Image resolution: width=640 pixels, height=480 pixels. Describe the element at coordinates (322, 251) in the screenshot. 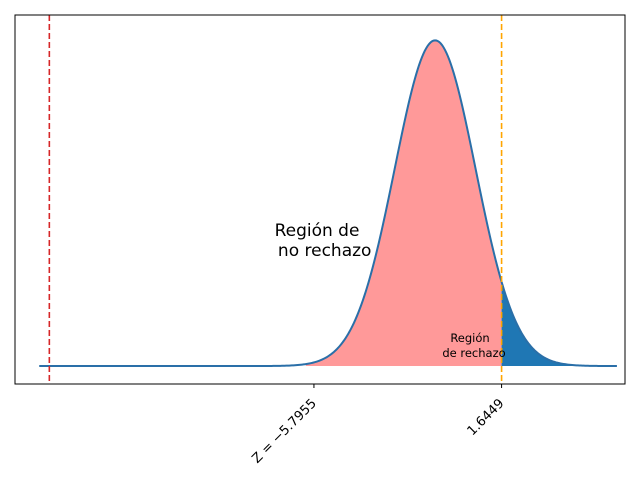

I see `no-reject-label-line2: no rechazo` at that location.